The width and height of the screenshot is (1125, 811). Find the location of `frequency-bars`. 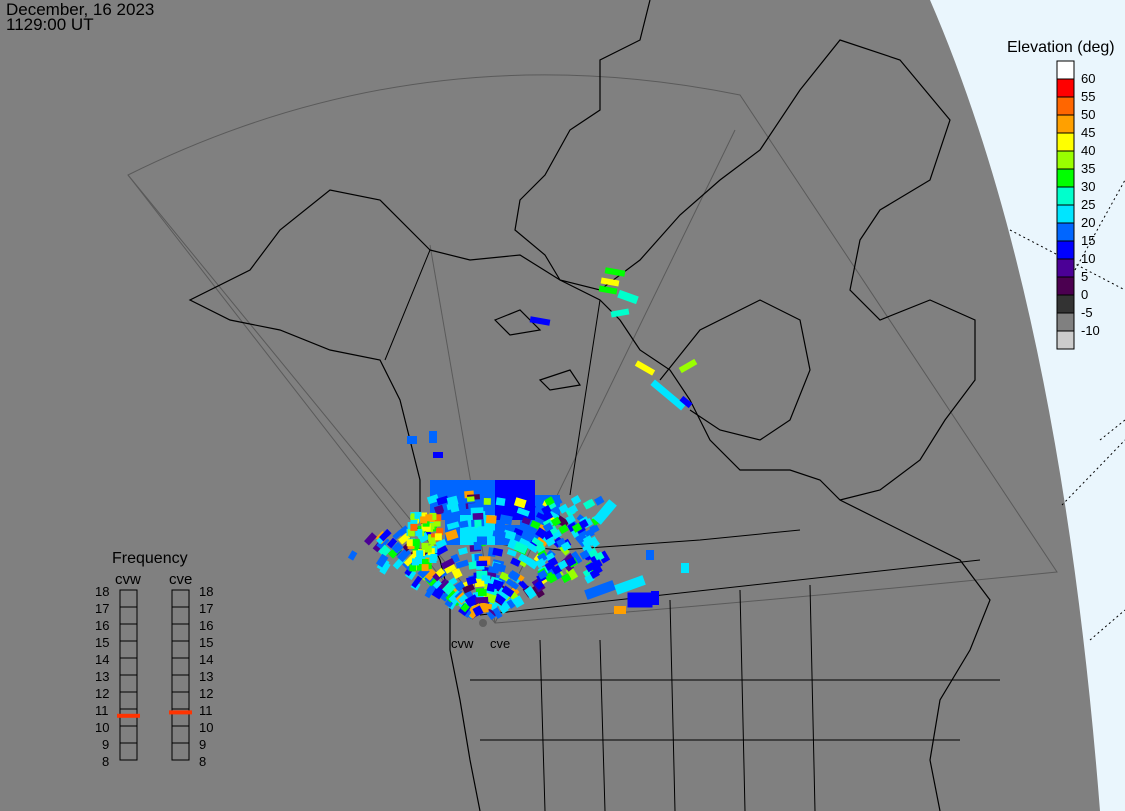

frequency-bars is located at coordinates (154, 675).